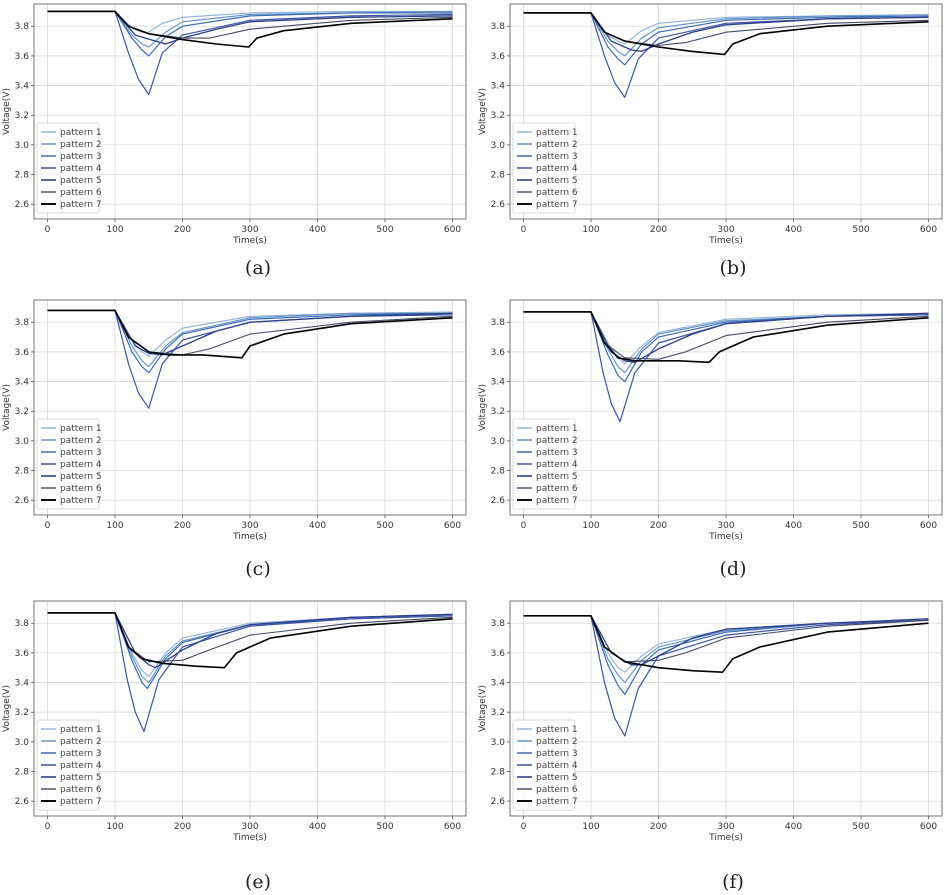  I want to click on panel-caption: (e), so click(258, 882).